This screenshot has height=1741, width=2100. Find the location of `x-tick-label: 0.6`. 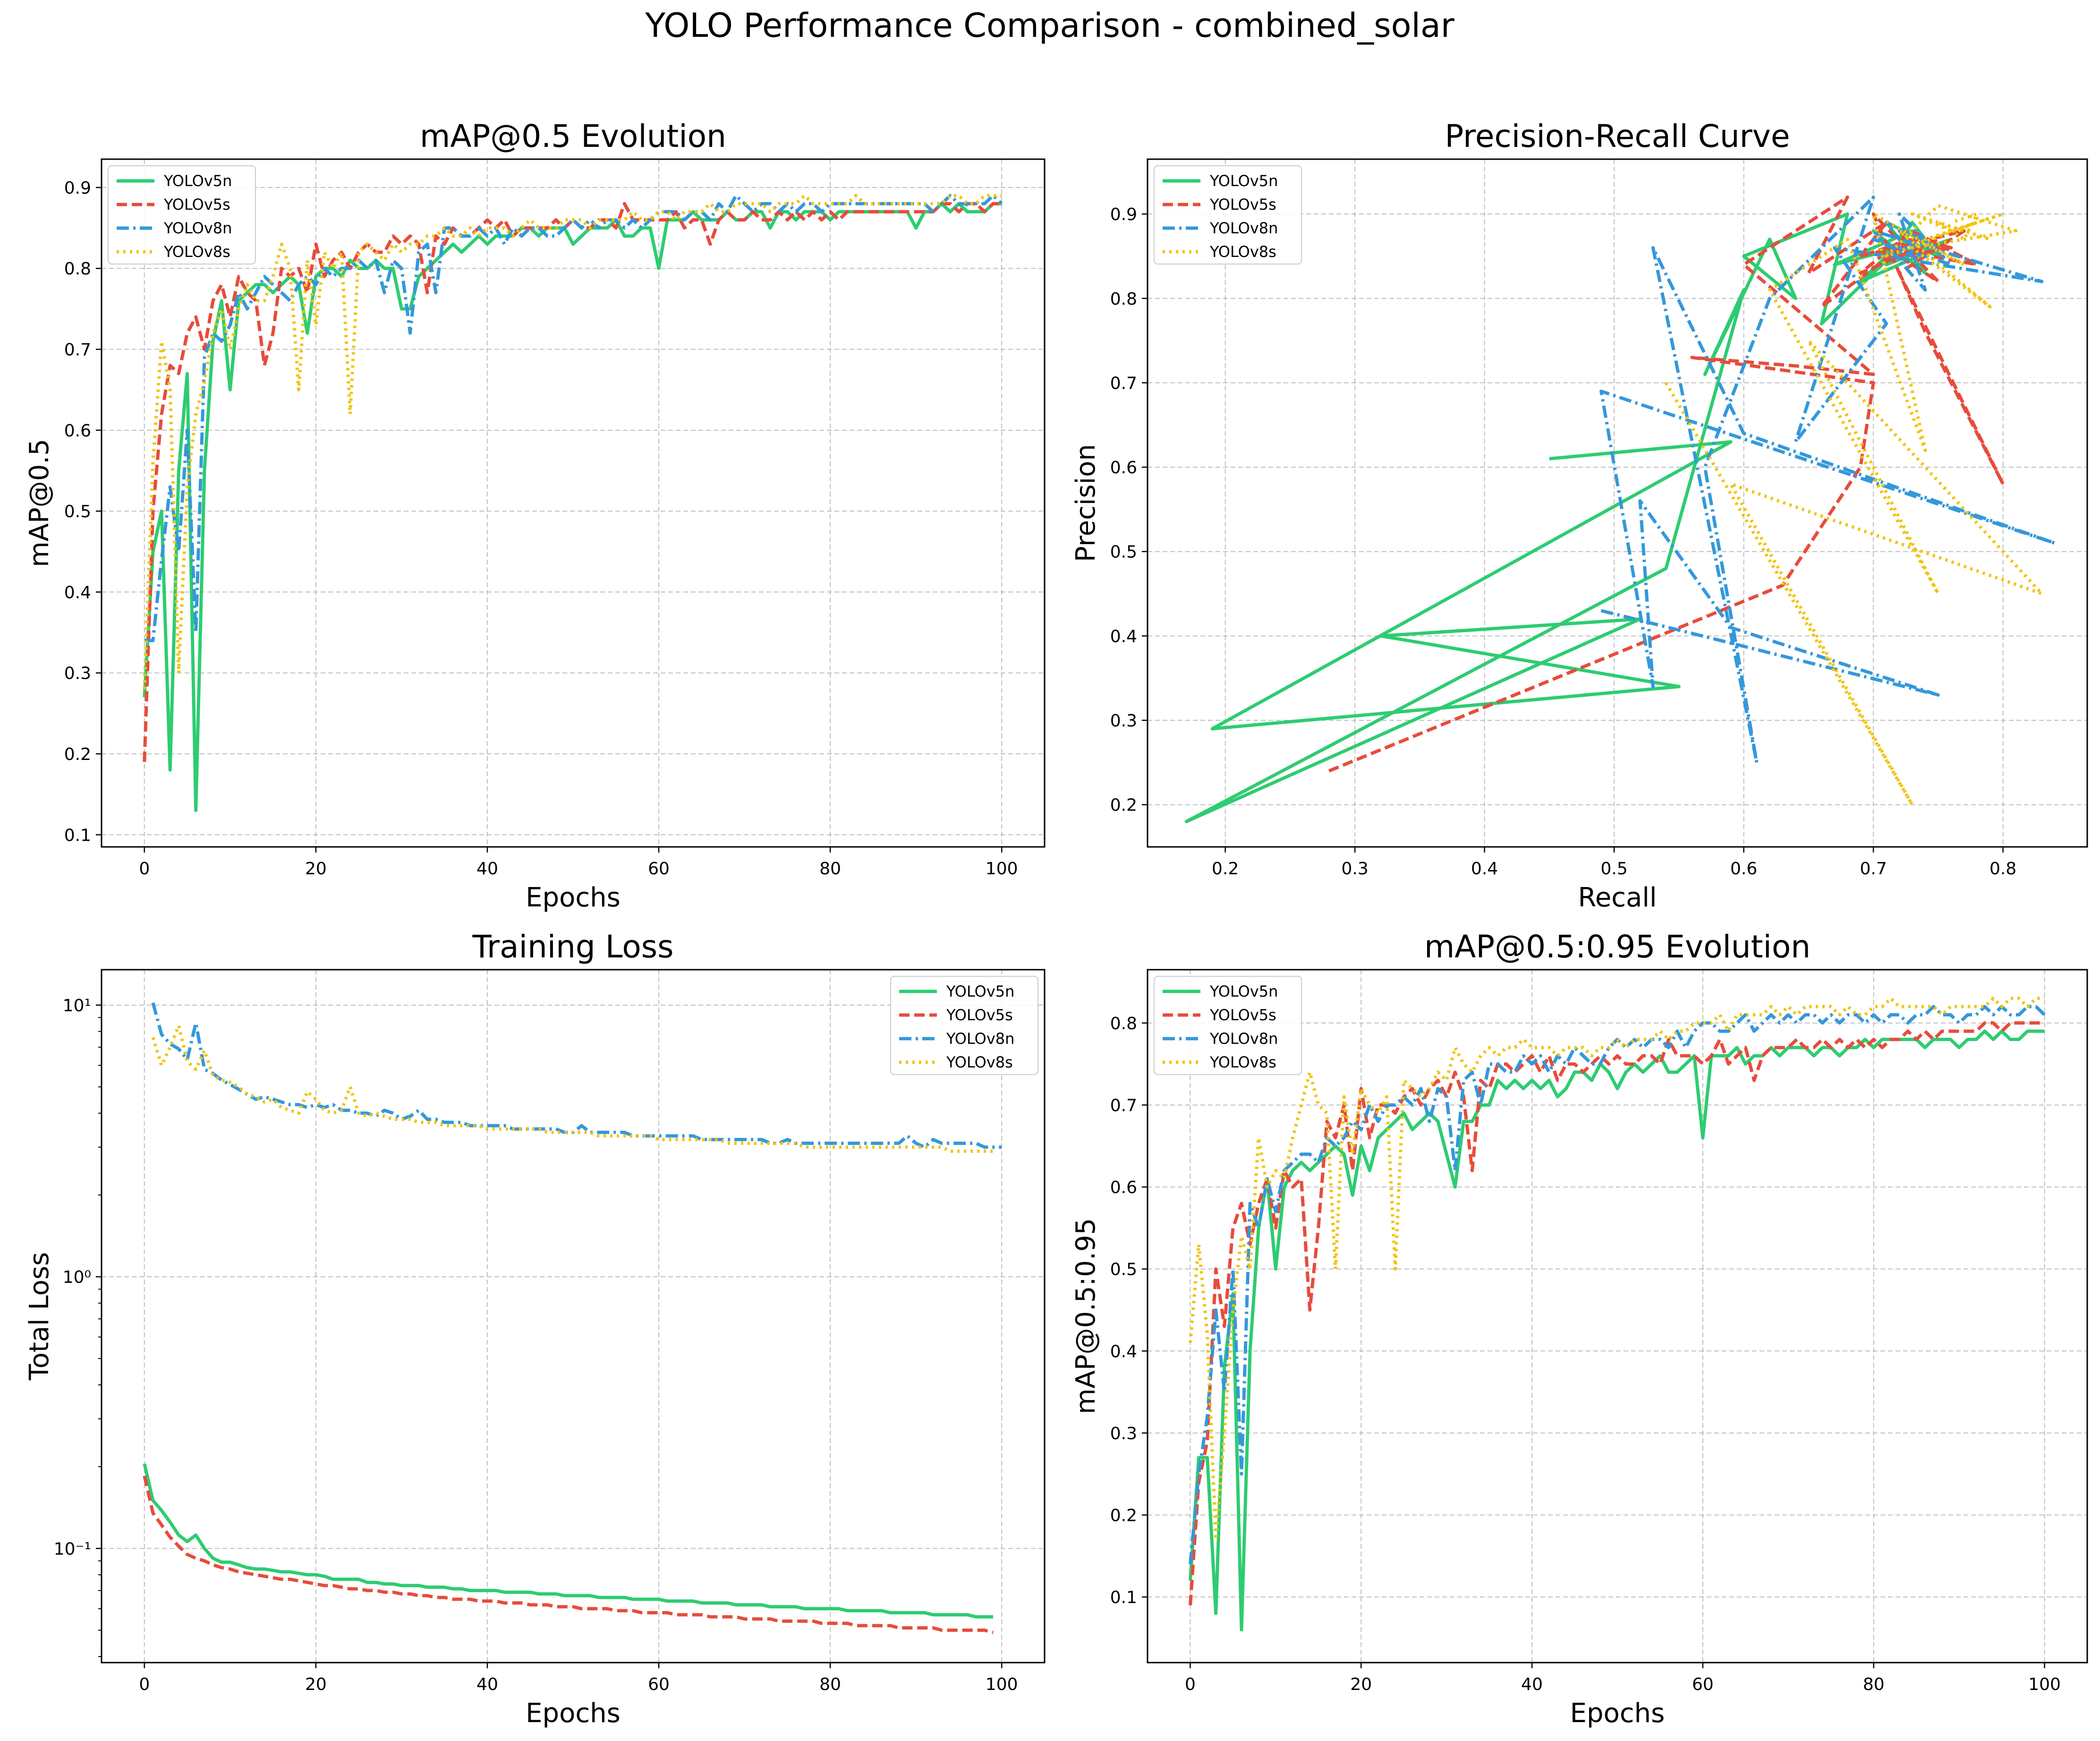

x-tick-label: 0.6 is located at coordinates (1744, 869).